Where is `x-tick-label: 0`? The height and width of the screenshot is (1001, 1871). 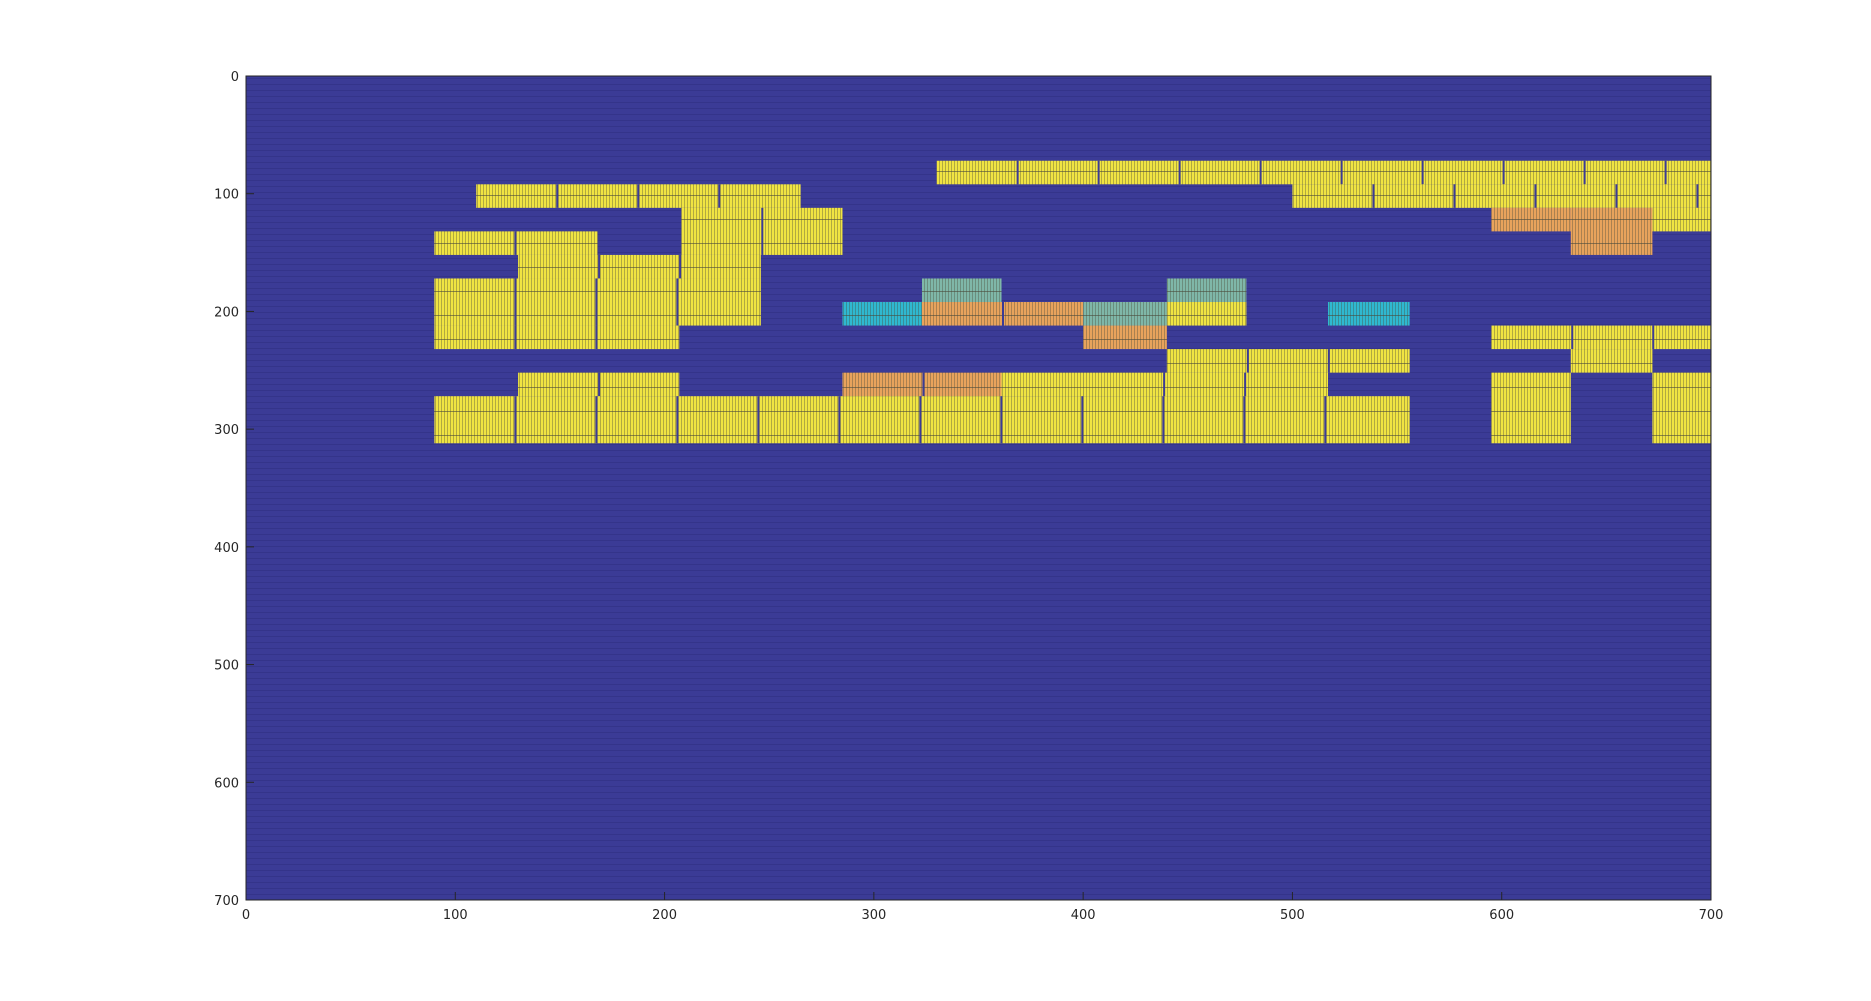
x-tick-label: 0 is located at coordinates (246, 915).